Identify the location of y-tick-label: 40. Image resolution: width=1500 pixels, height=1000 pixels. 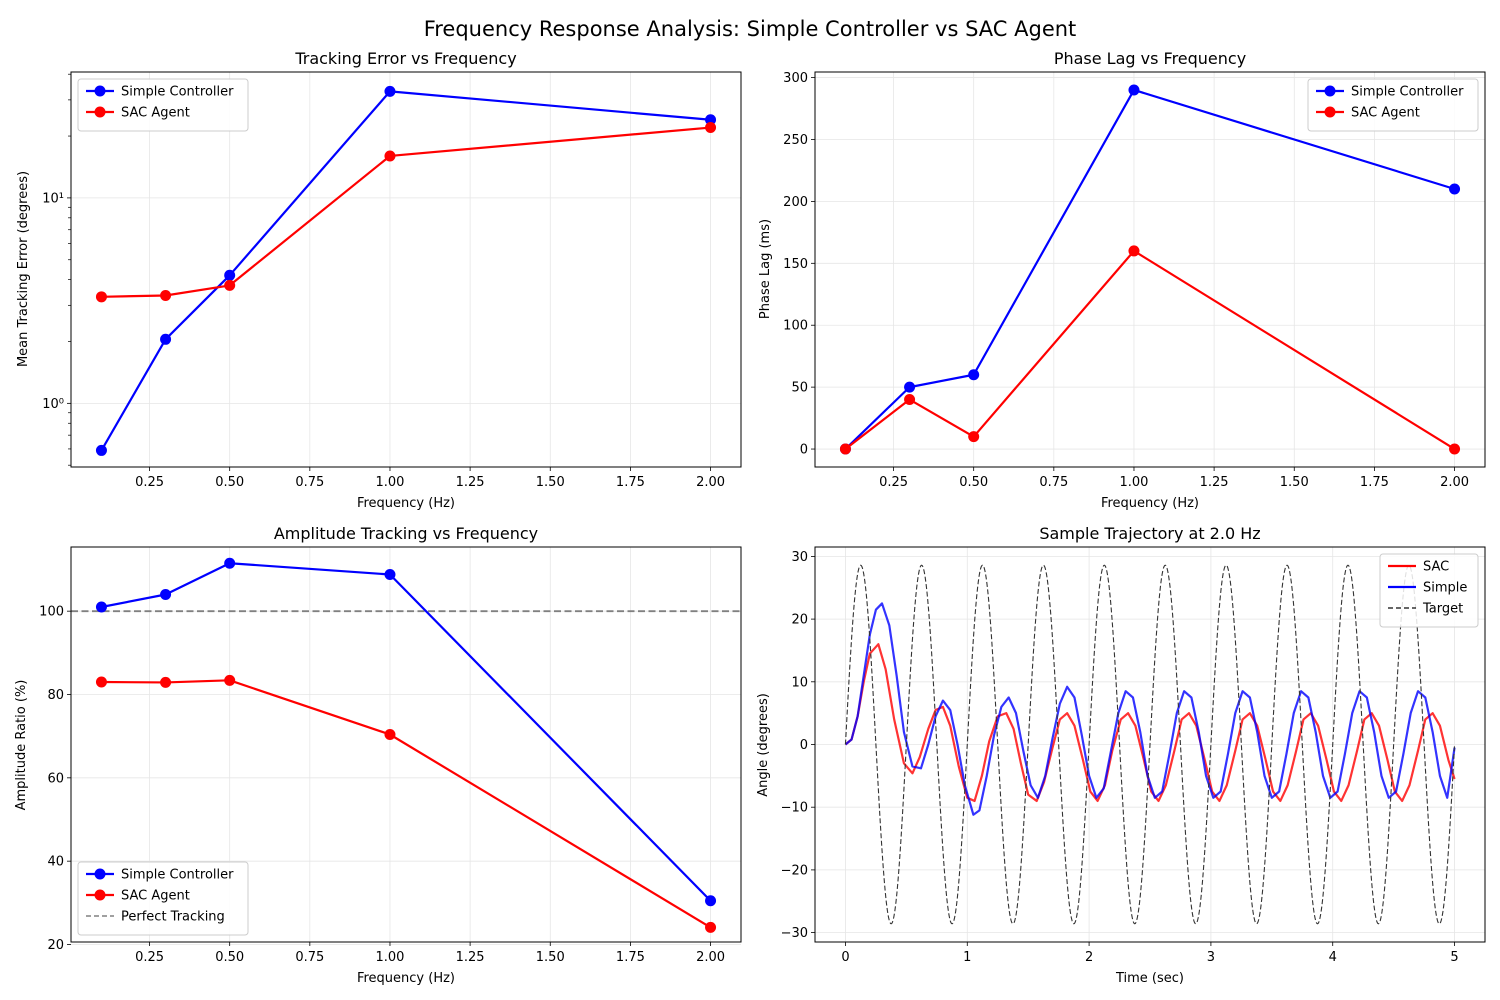
(55, 862).